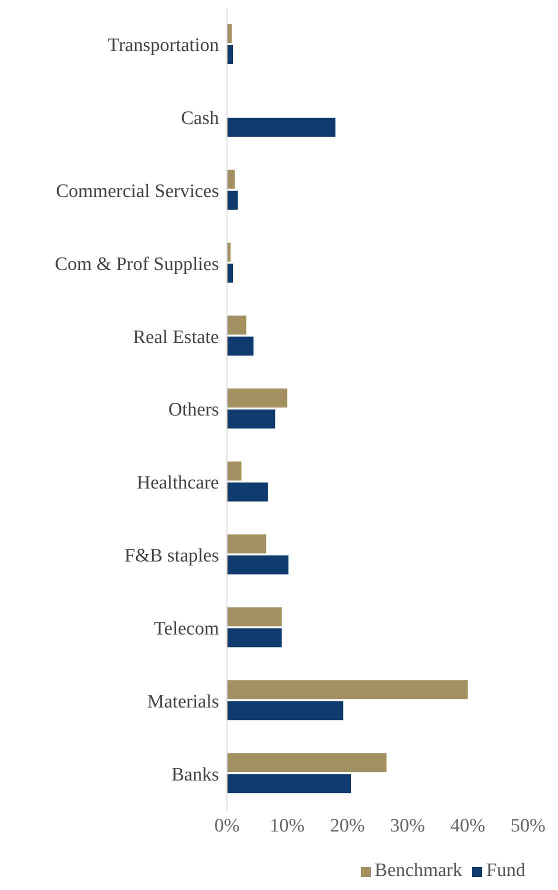 The image size is (558, 890). I want to click on y-tick-label: Healthcare, so click(177, 483).